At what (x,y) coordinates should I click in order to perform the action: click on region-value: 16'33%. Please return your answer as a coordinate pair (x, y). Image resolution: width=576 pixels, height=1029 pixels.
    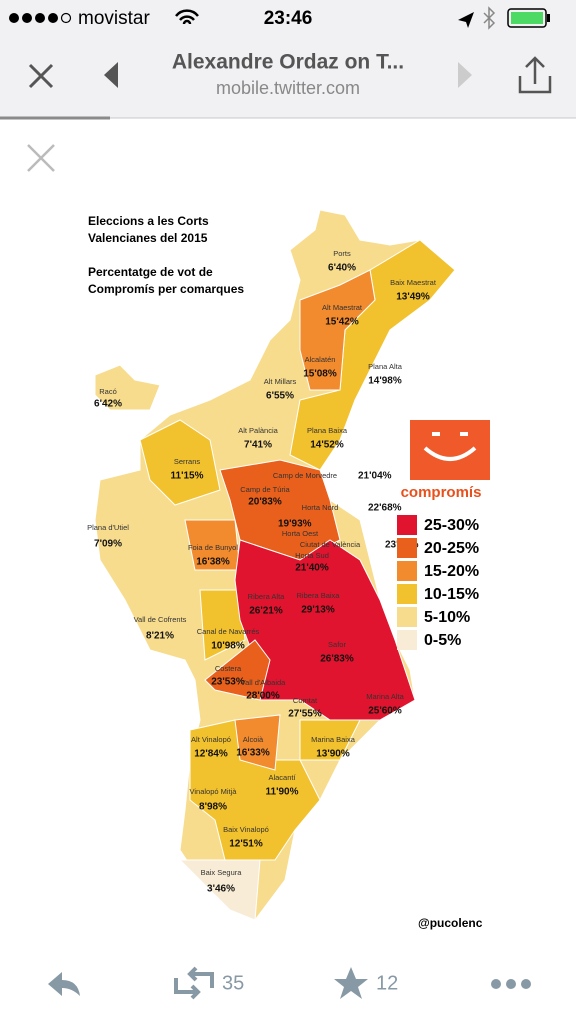
    Looking at the image, I should click on (253, 753).